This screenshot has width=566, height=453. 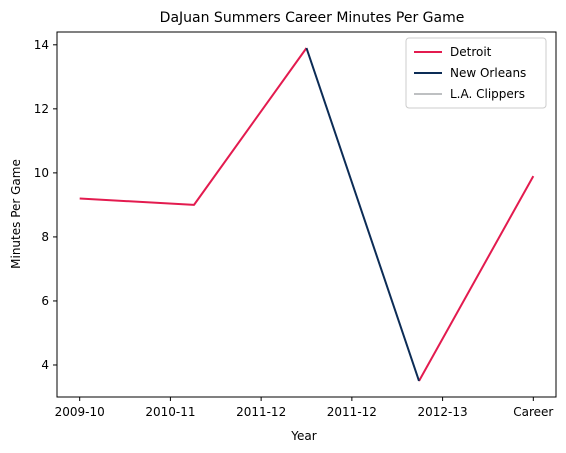 What do you see at coordinates (533, 412) in the screenshot?
I see `x-tick-label: Career` at bounding box center [533, 412].